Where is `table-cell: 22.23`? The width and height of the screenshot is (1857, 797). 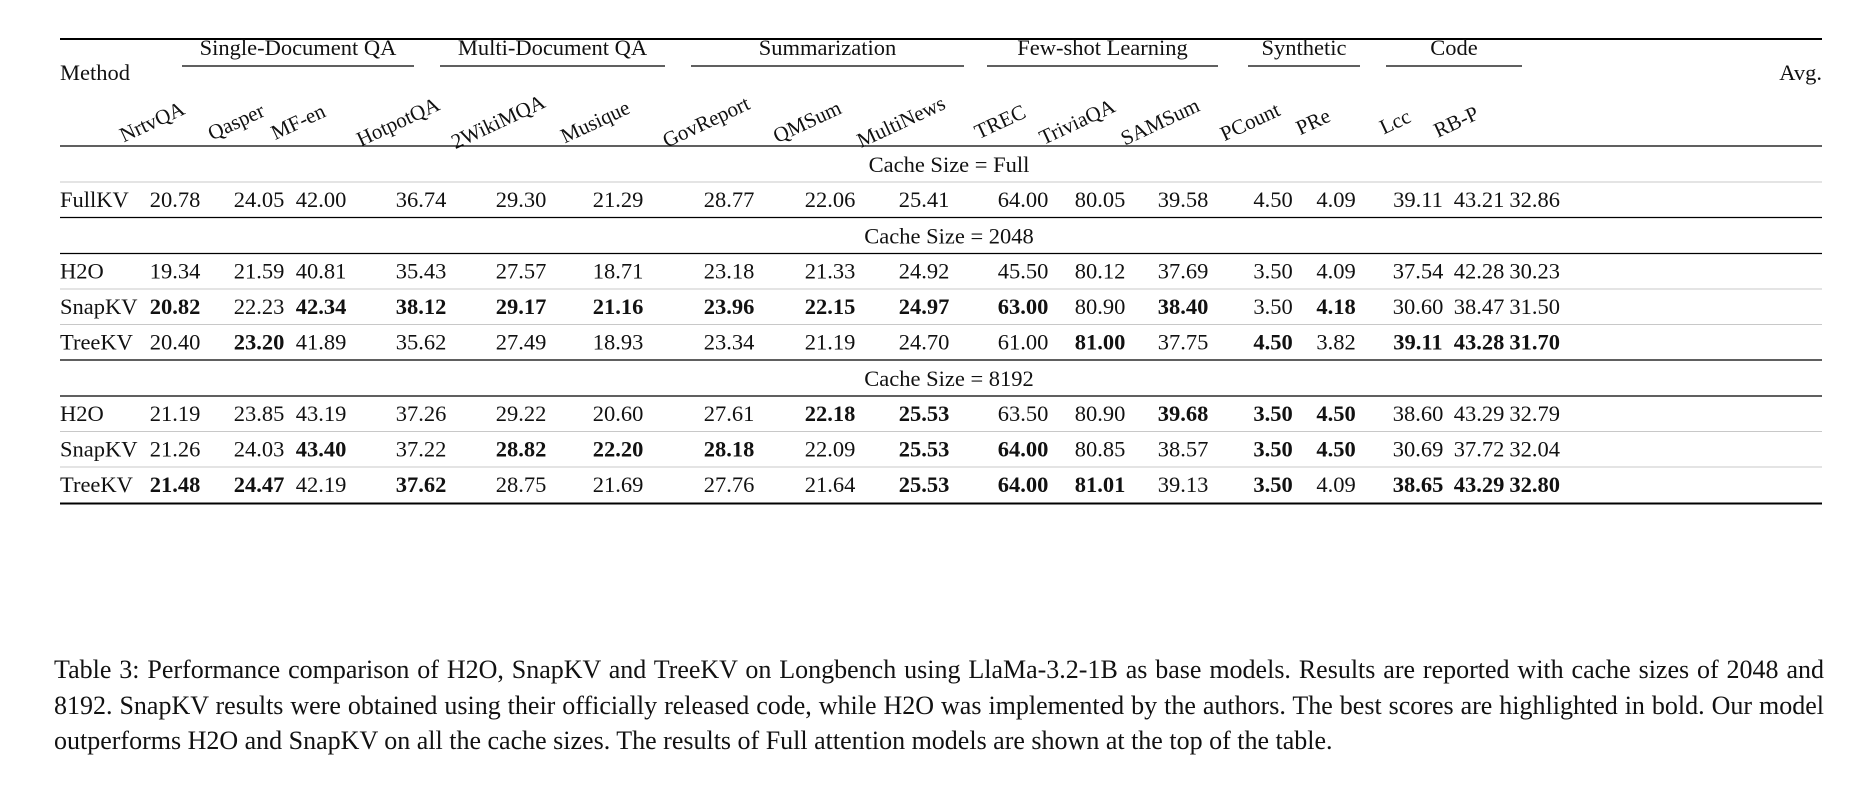
table-cell: 22.23 is located at coordinates (259, 306).